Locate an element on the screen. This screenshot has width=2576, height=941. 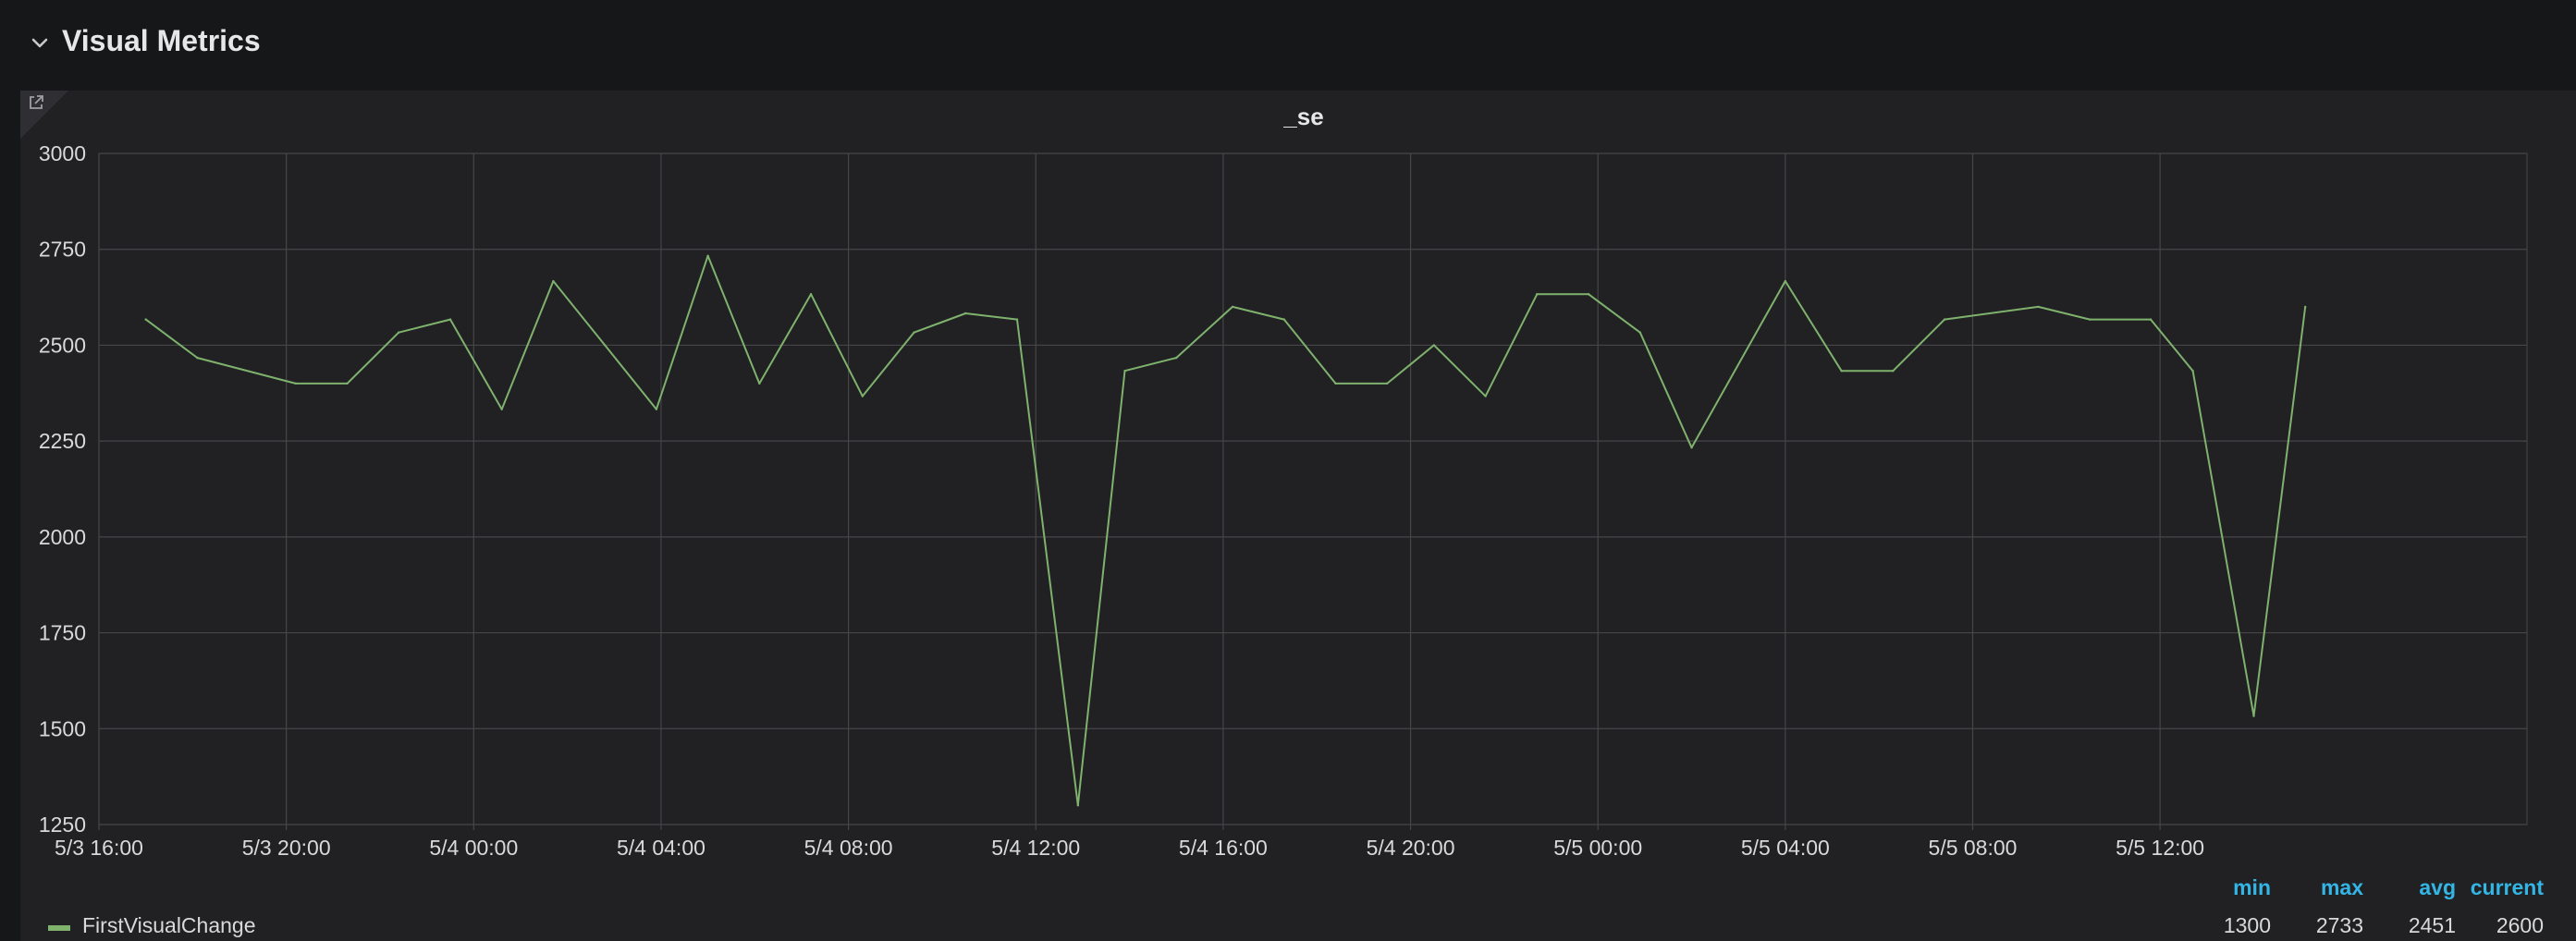
panel-corner is located at coordinates (44, 115).